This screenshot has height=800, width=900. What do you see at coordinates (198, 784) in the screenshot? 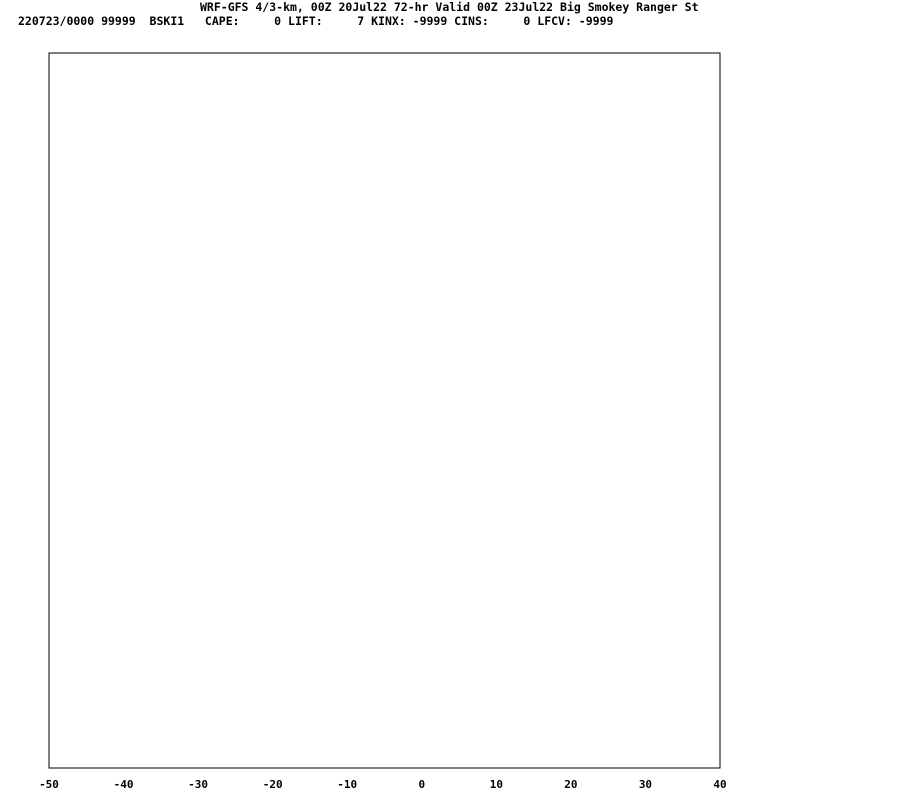
I see `x-tick--30: -30` at bounding box center [198, 784].